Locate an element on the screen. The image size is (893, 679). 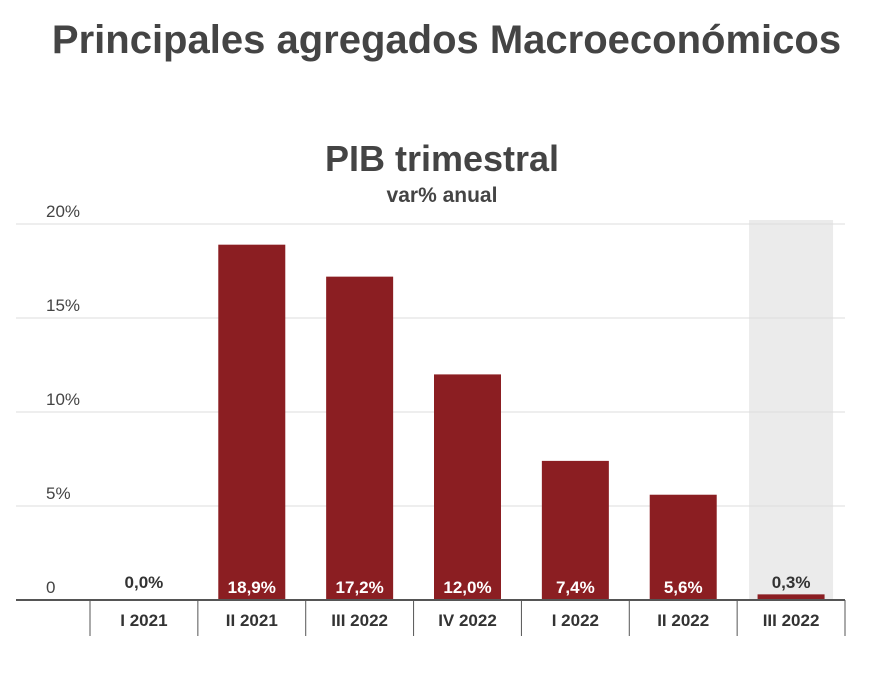
data-label: 12,0% is located at coordinates (467, 587).